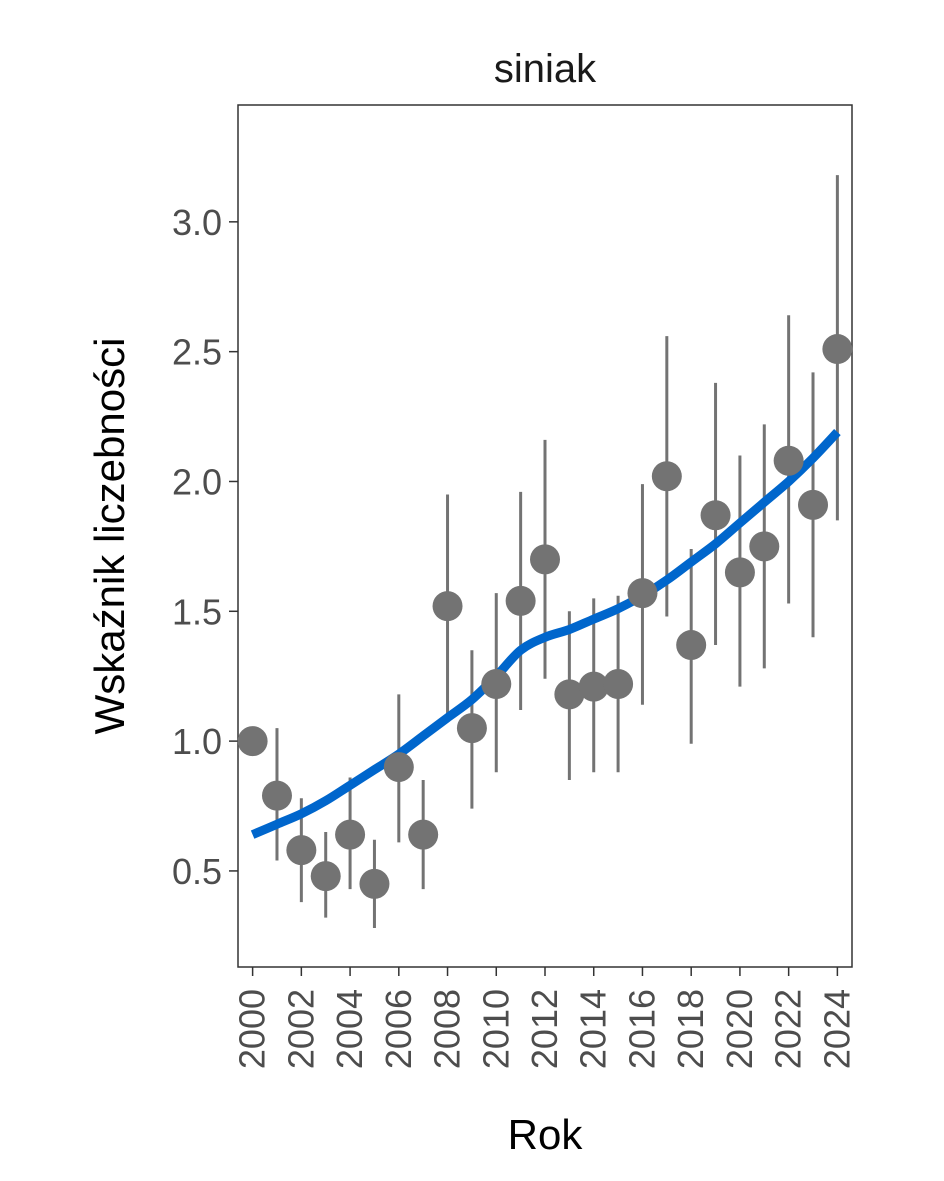 The width and height of the screenshot is (944, 1181). What do you see at coordinates (544, 1029) in the screenshot?
I see `x-tick-label: 2012` at bounding box center [544, 1029].